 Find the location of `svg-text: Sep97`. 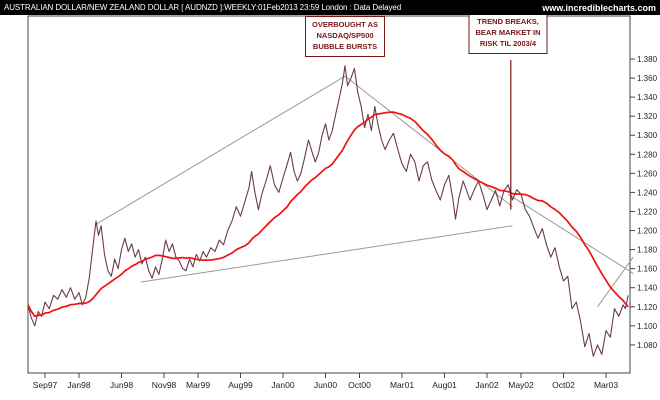

svg-text: Sep97 is located at coordinates (45, 385).